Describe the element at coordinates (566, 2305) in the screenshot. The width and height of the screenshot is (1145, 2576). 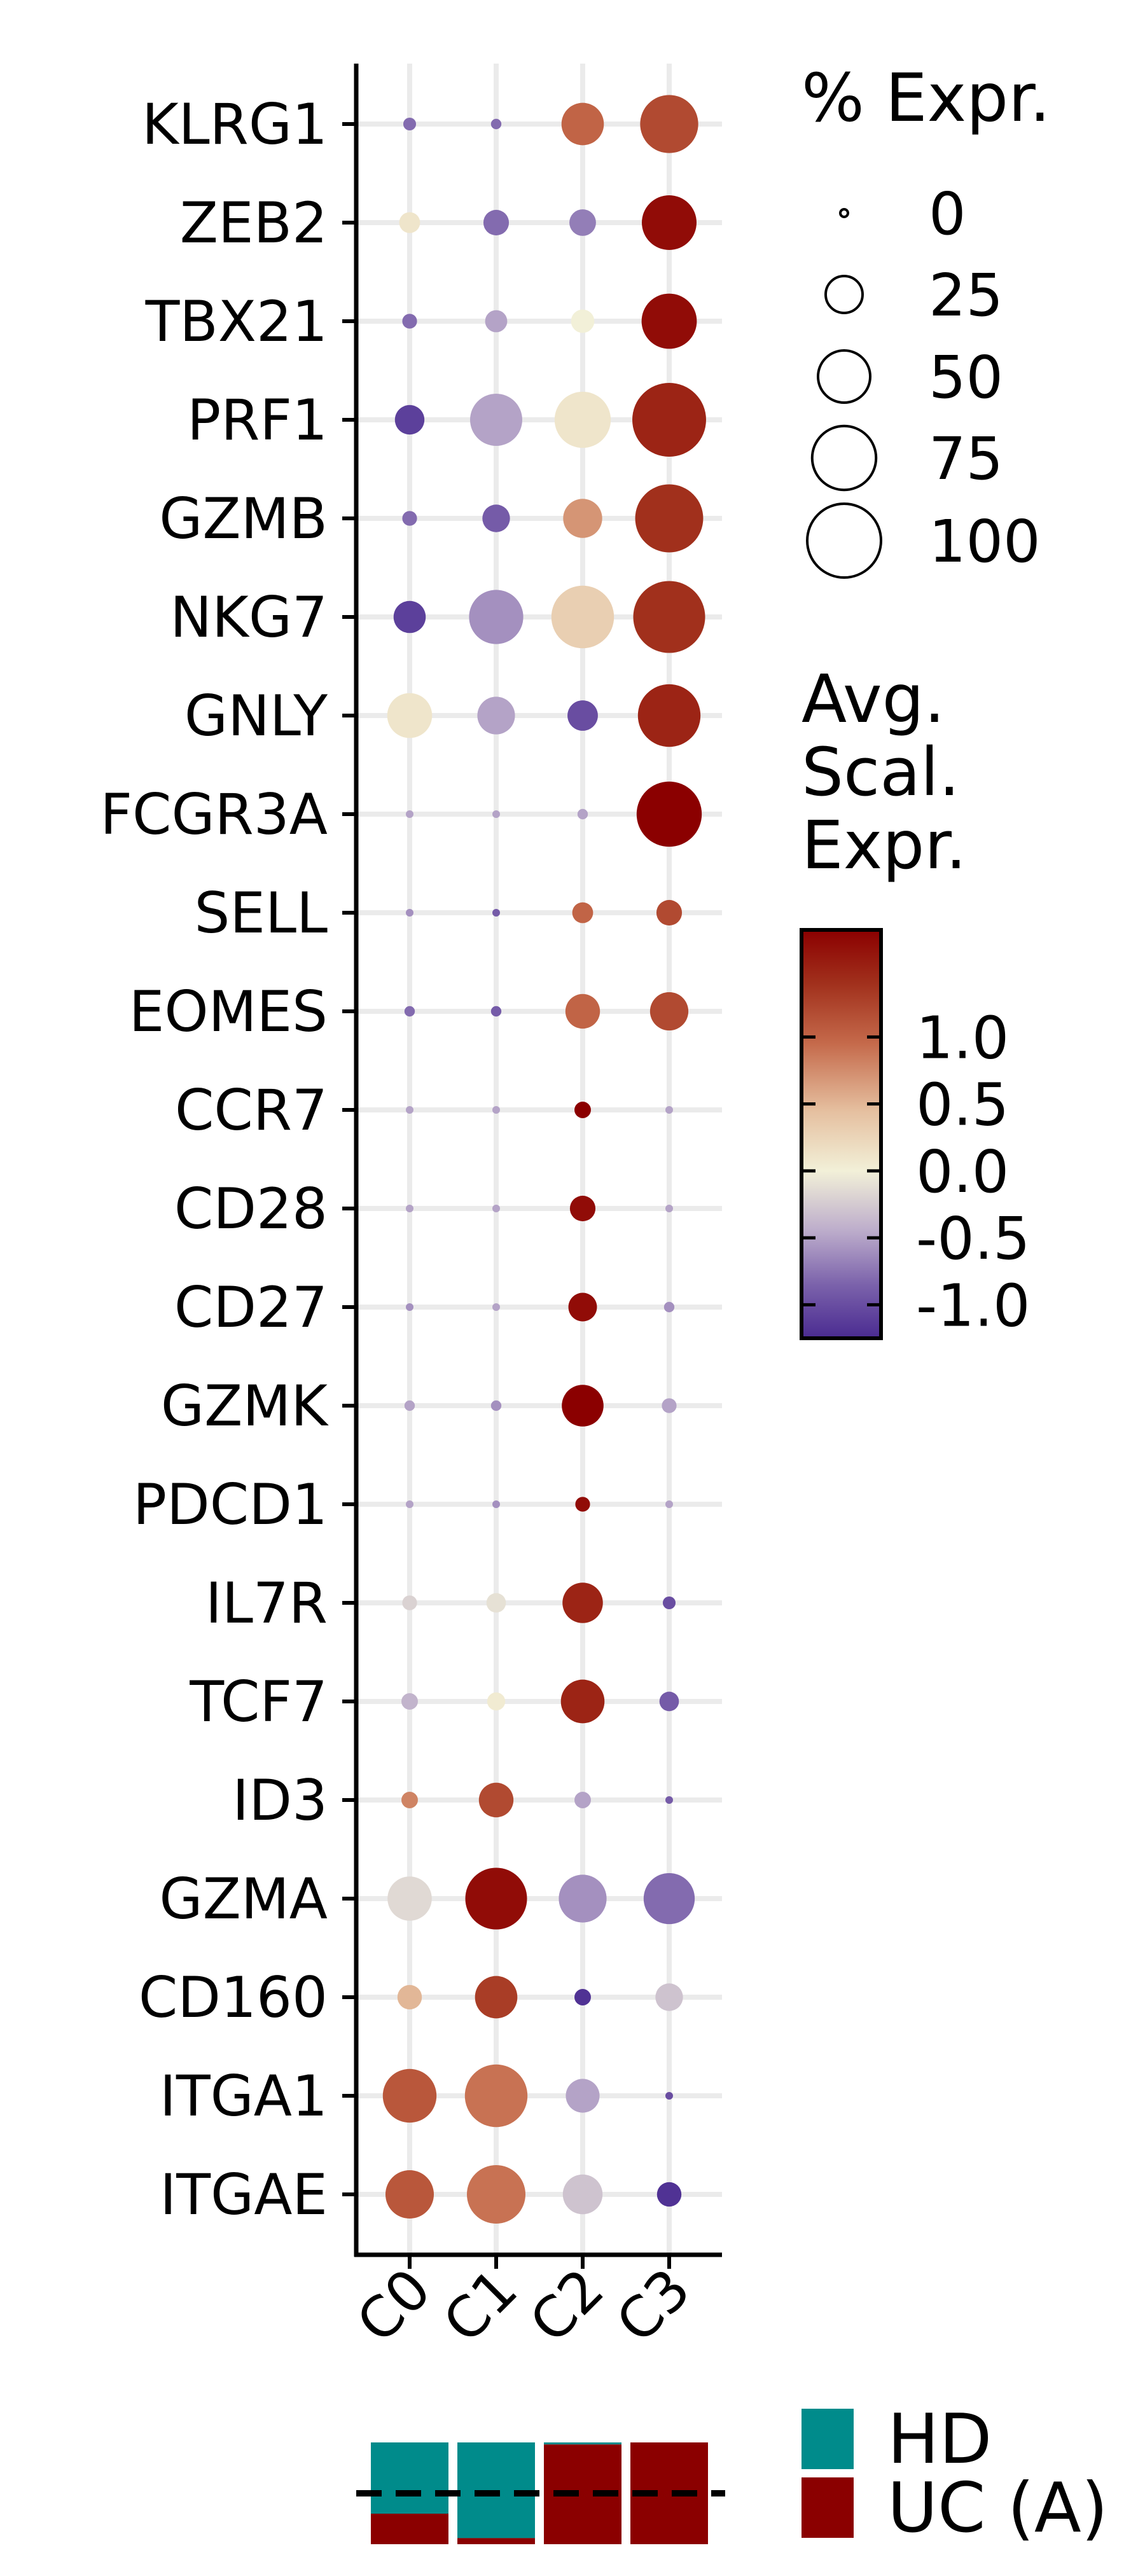
I see `cluster-label-C2: C2` at that location.